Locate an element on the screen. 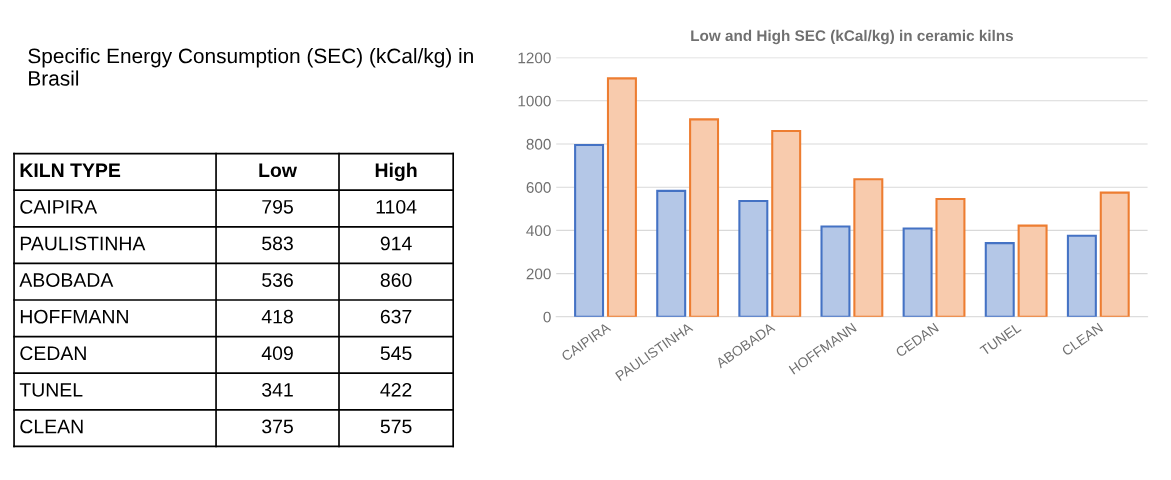 Image resolution: width=1171 pixels, height=480 pixels. category-label: TUNEL is located at coordinates (51, 390).